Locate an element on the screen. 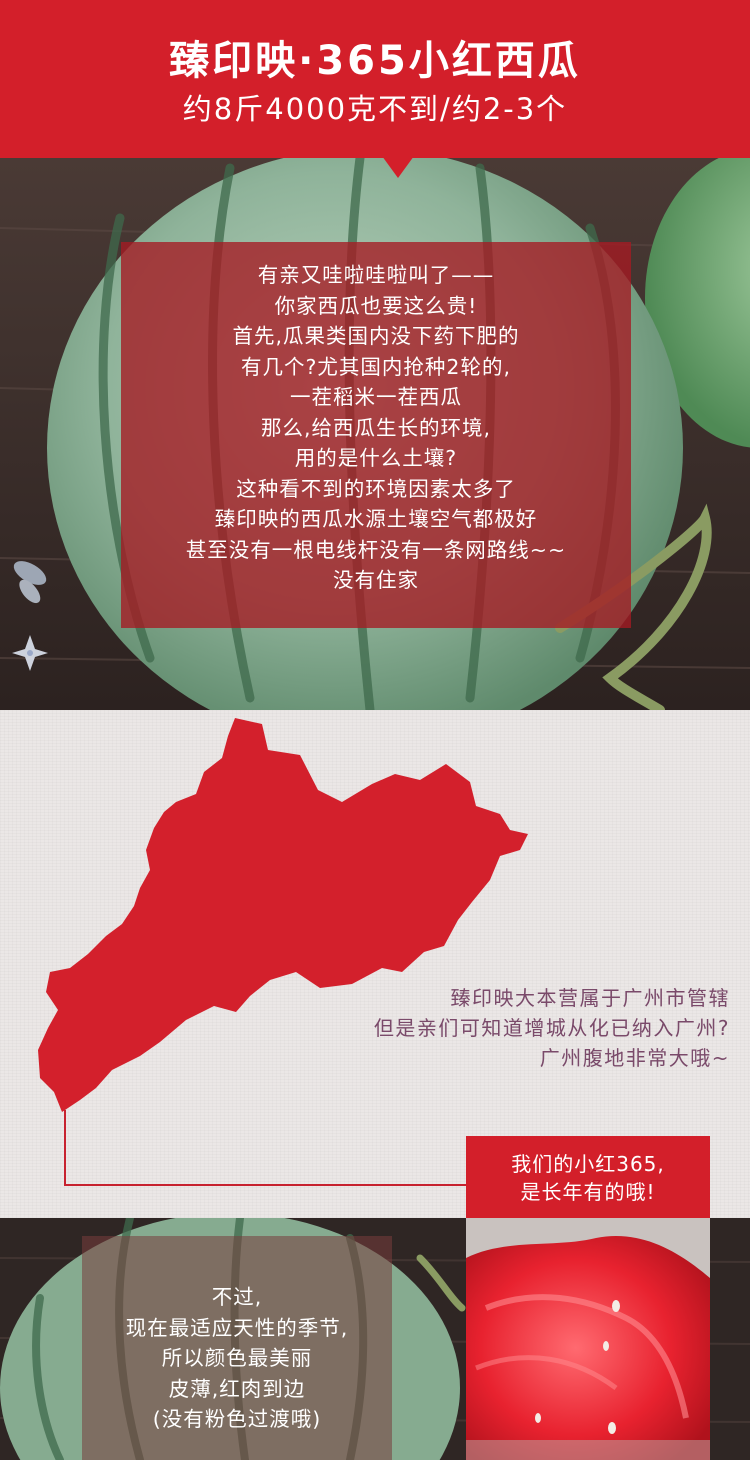 Image resolution: width=750 pixels, height=1460 pixels. location-line: 臻印映大本营属于广州市管辖 is located at coordinates (590, 998).